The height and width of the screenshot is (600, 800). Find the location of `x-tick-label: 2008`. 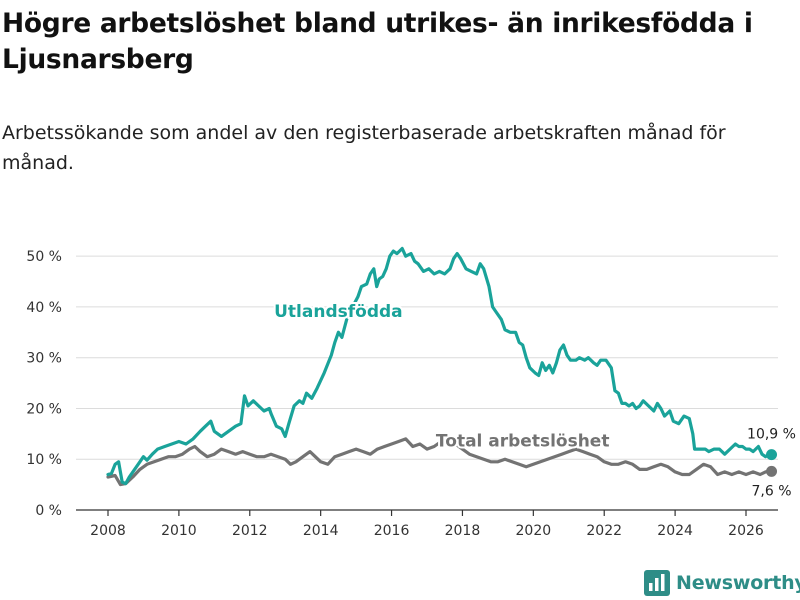

x-tick-label: 2008 is located at coordinates (108, 531).